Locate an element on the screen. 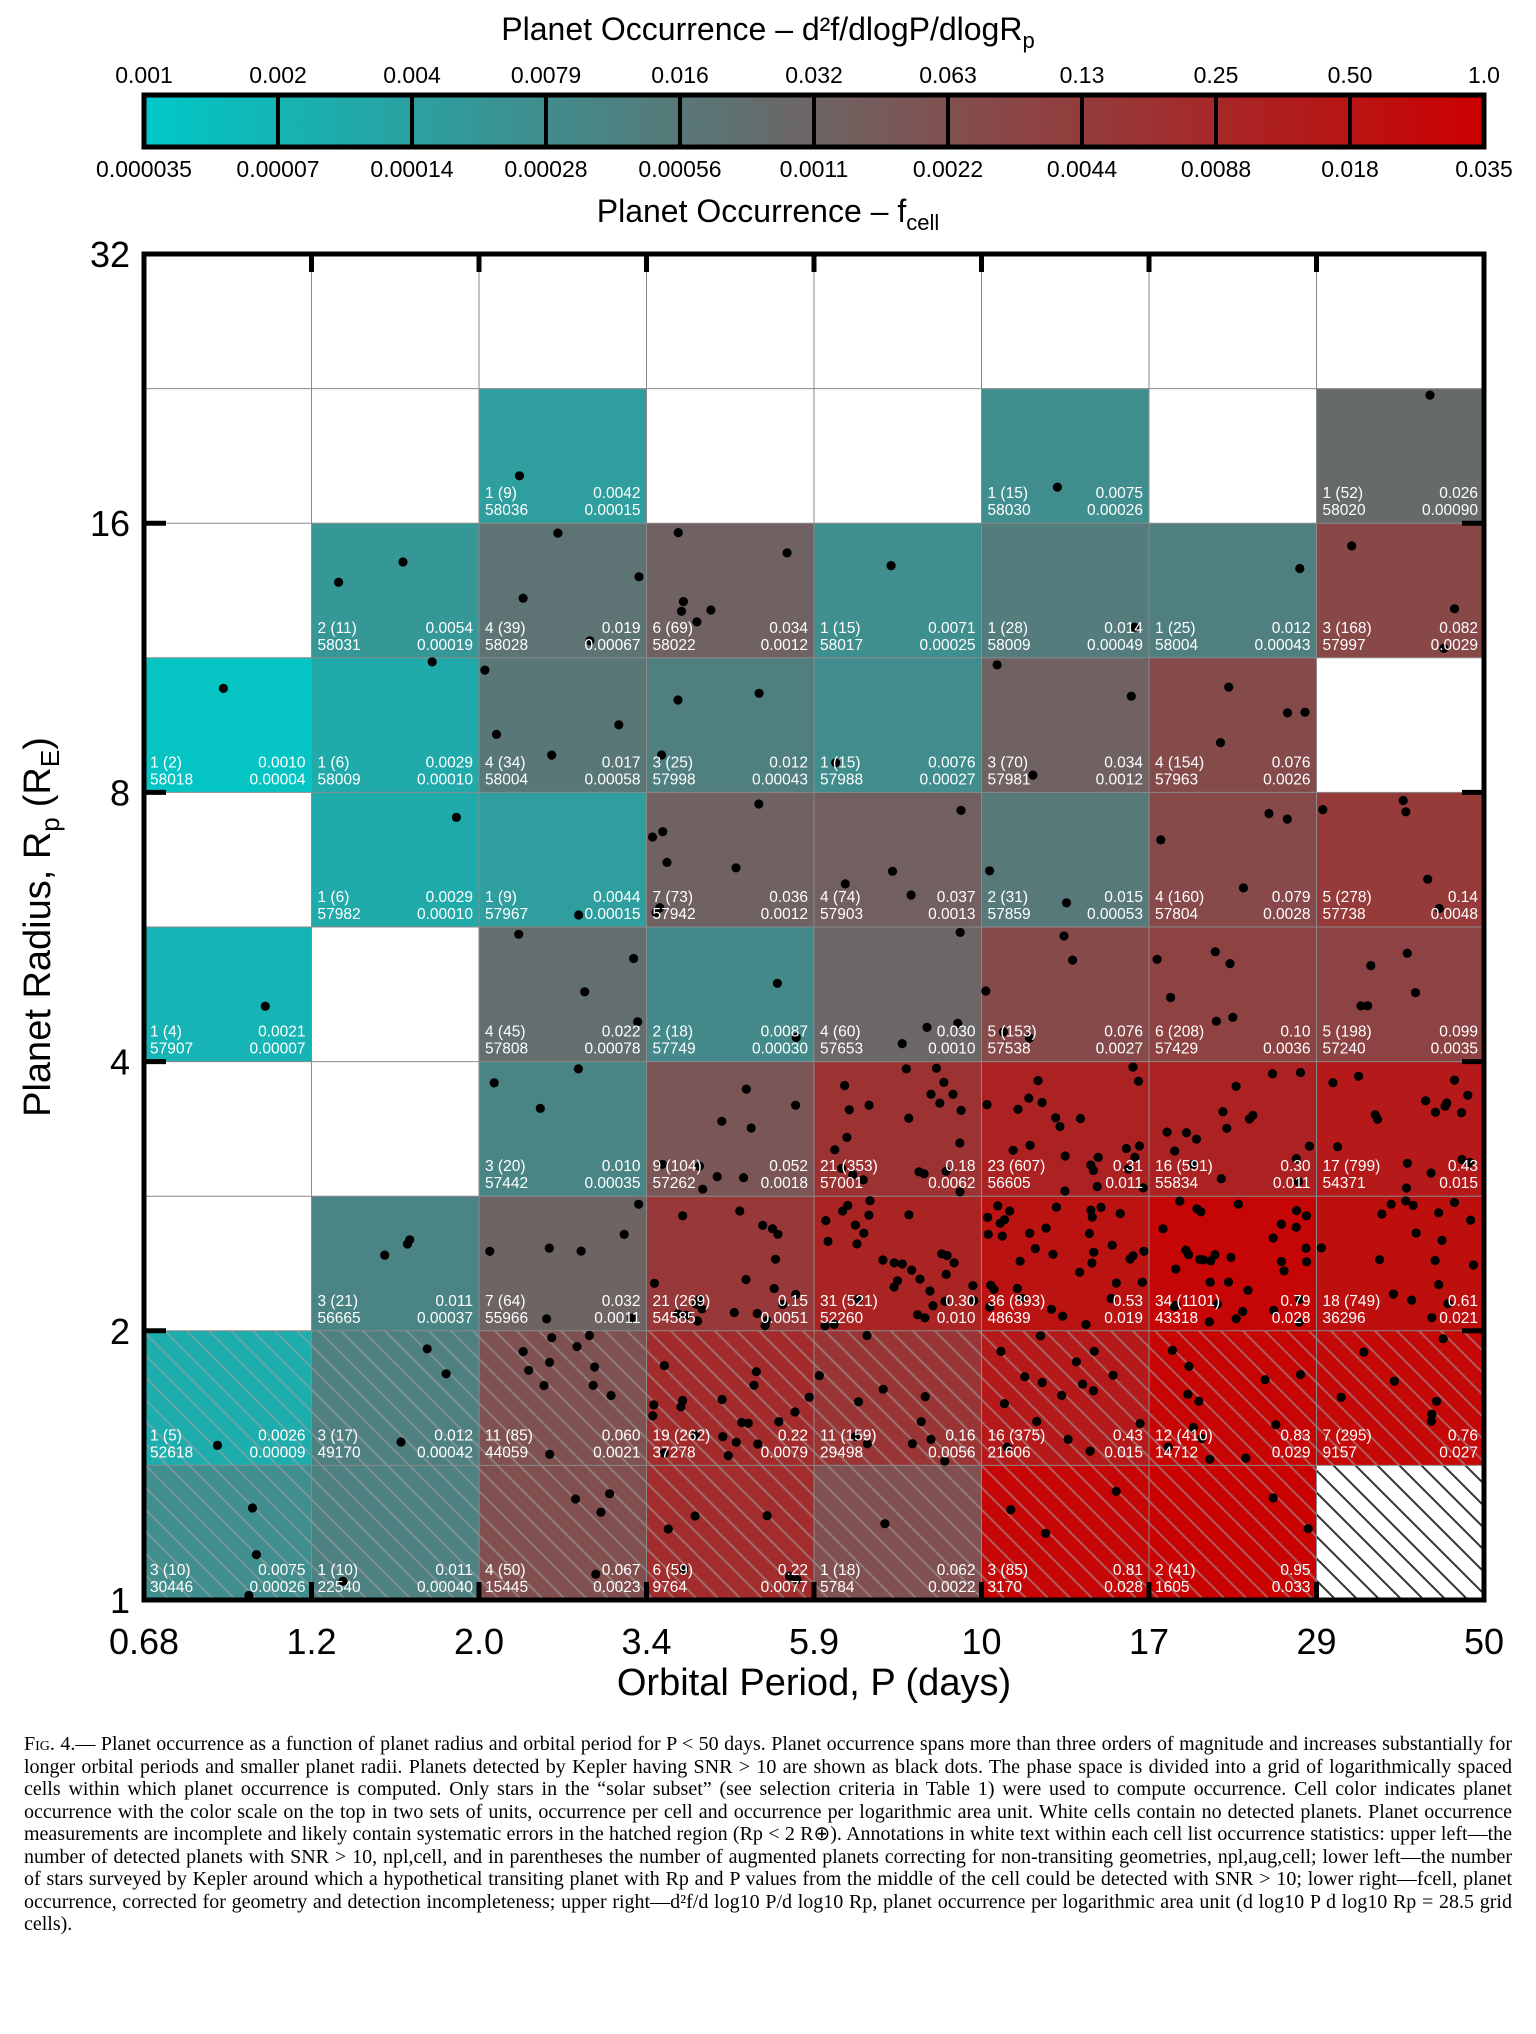  cell-fcell: 0.021 is located at coordinates (1458, 1318).